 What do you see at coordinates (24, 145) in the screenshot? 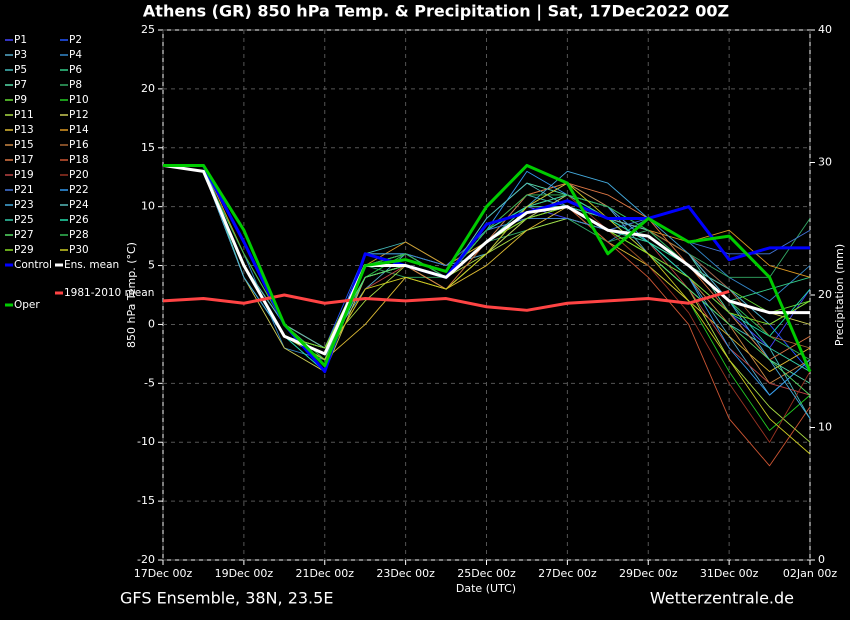
I see `legend-label: P15` at bounding box center [24, 145].